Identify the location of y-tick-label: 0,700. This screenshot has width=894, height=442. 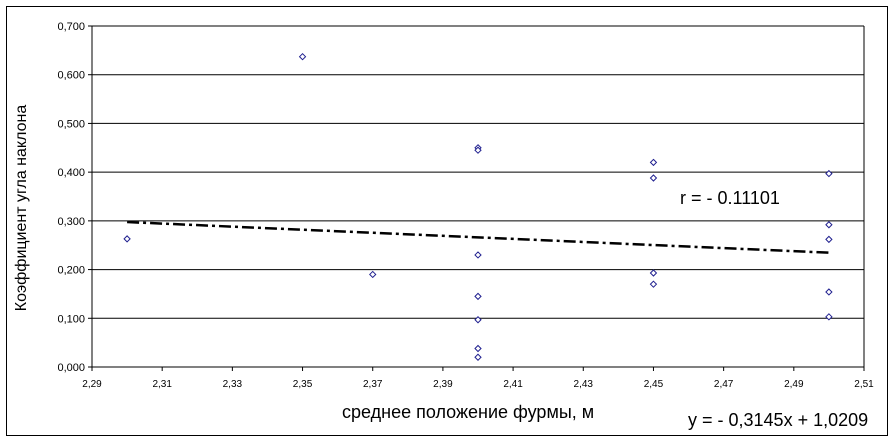
(71, 27).